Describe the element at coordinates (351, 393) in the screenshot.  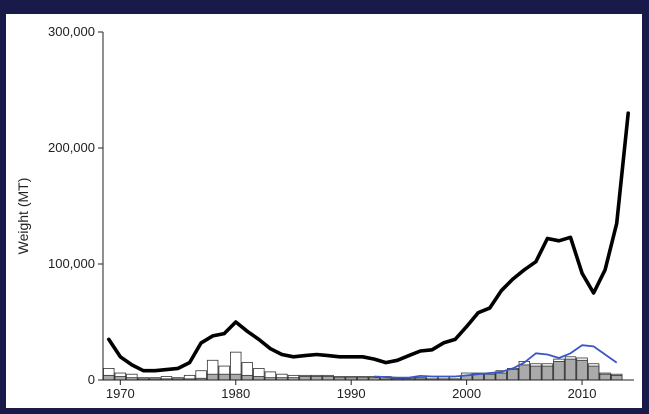
I see `x-tick-label: 1990` at that location.